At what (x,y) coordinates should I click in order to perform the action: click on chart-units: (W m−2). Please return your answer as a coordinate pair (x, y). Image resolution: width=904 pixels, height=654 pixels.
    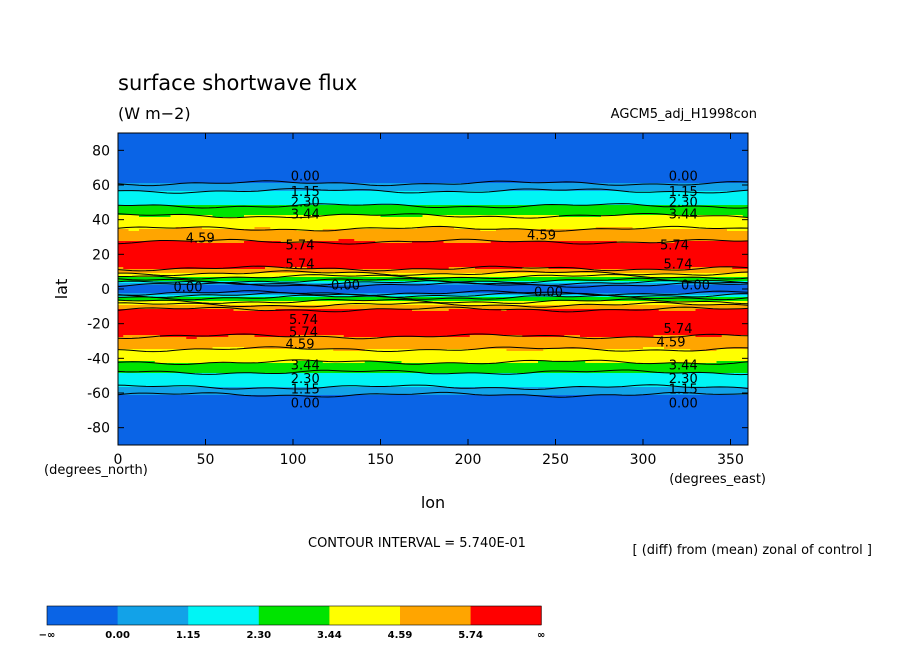
    Looking at the image, I should click on (154, 113).